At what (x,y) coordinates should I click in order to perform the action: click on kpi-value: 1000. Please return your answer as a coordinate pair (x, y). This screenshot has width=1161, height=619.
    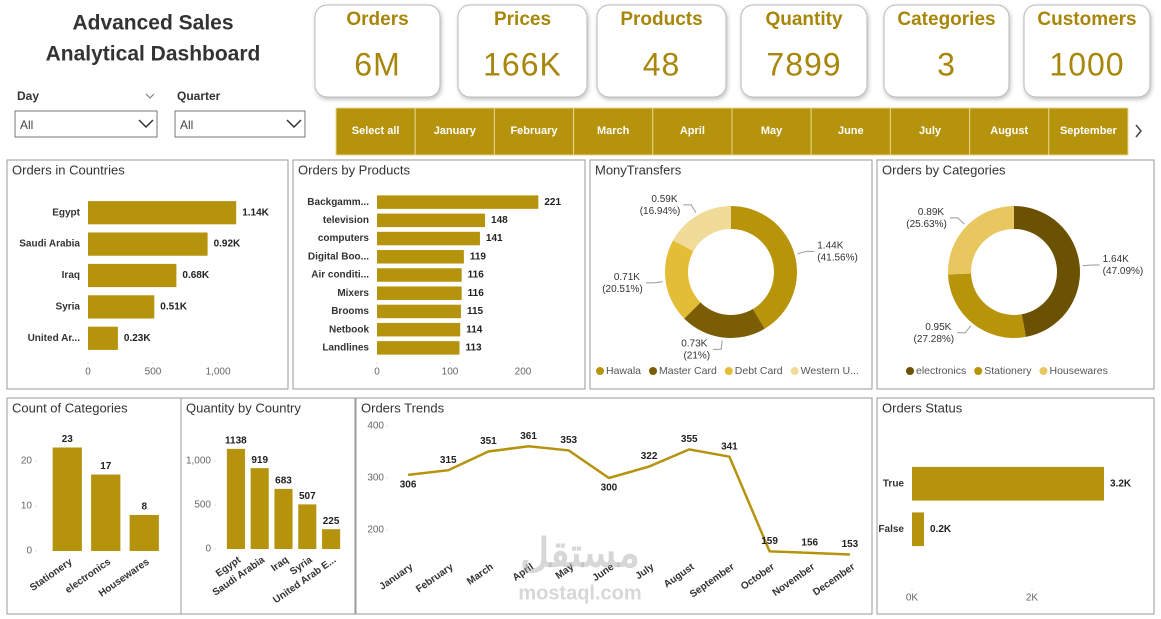
    Looking at the image, I should click on (1086, 64).